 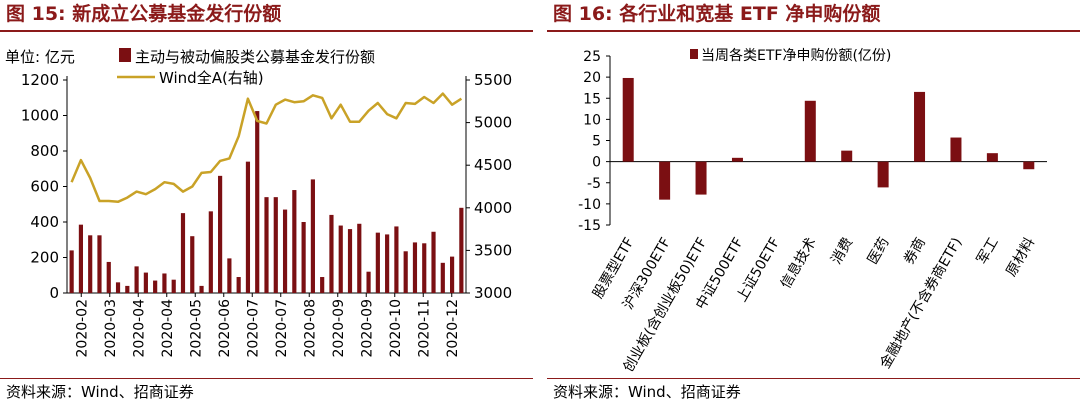 What do you see at coordinates (493, 293) in the screenshot?
I see `y-right-tick-label: 3000` at bounding box center [493, 293].